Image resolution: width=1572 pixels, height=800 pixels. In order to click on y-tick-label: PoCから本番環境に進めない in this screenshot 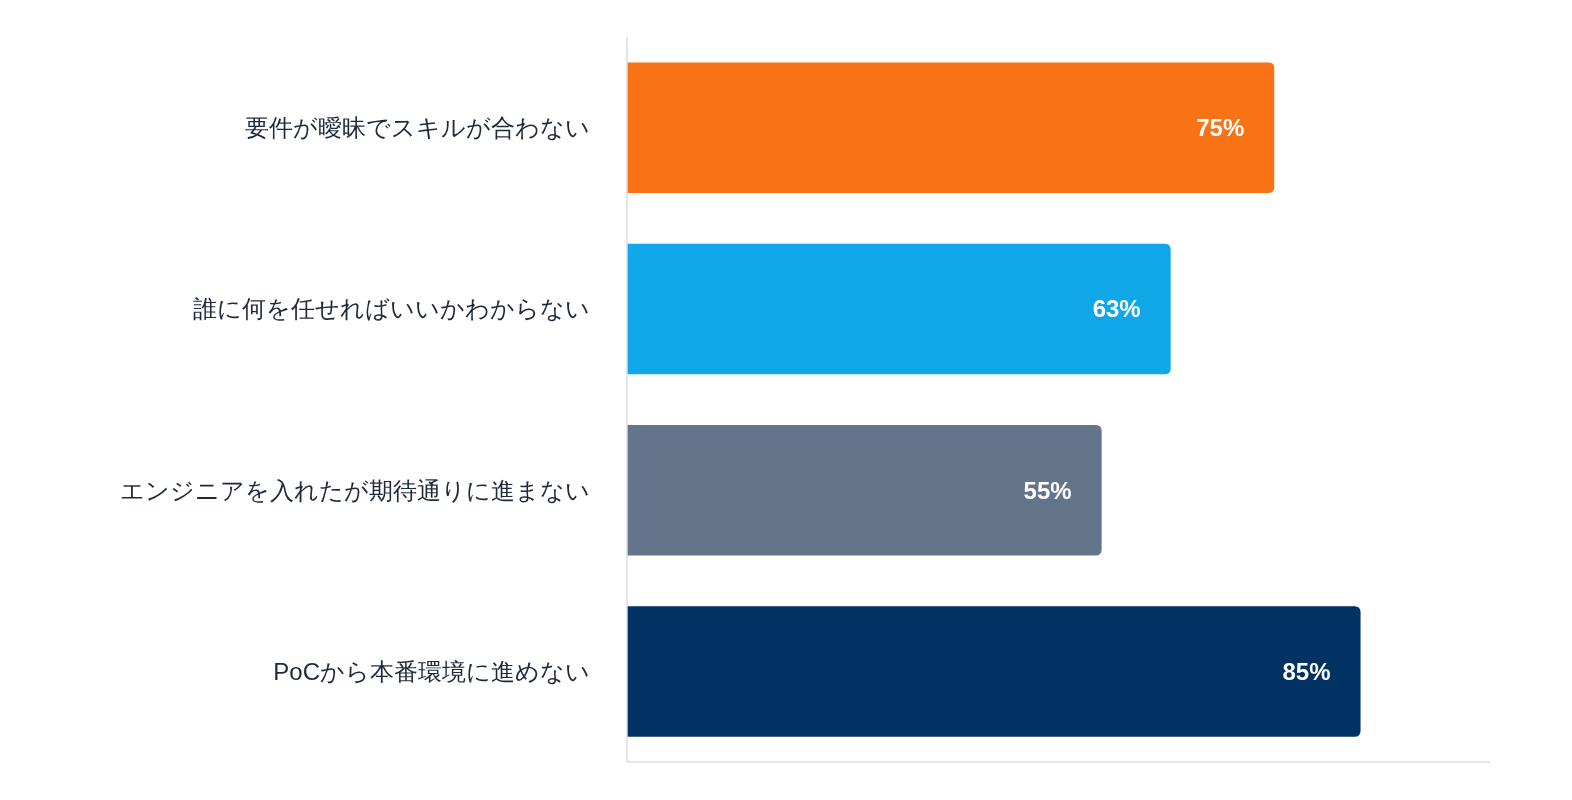, I will do `click(431, 671)`.